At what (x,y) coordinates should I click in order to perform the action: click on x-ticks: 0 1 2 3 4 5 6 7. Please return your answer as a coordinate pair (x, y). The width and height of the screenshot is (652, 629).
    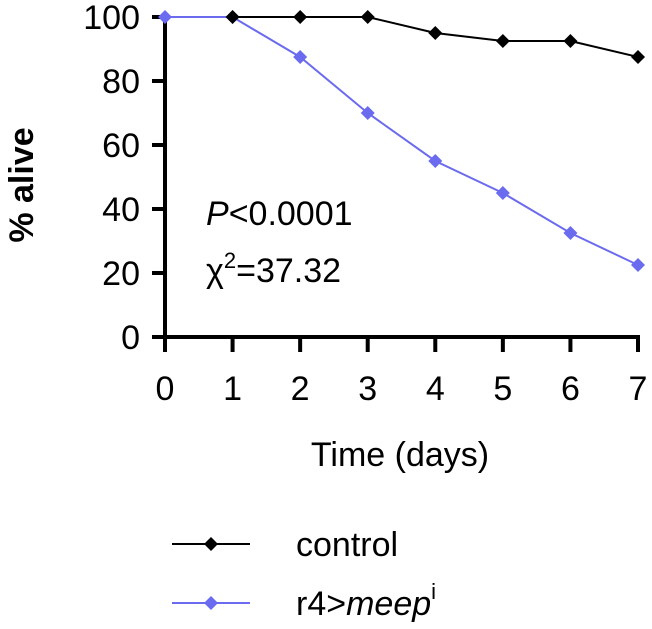
    Looking at the image, I should click on (402, 372).